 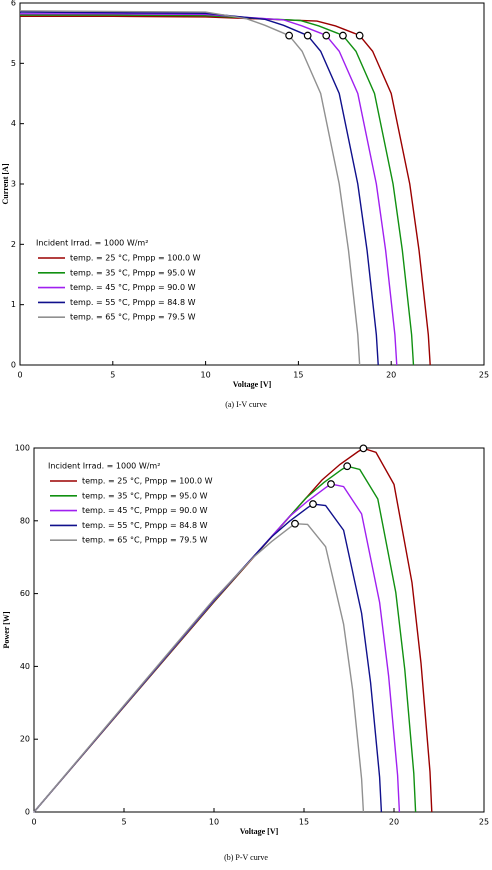 What do you see at coordinates (5, 183) in the screenshot?
I see `y-axis-title: Current [A]` at bounding box center [5, 183].